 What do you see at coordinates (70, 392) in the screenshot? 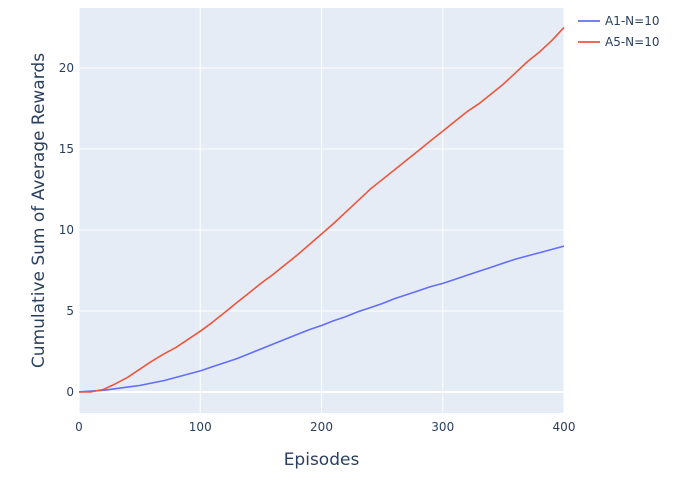
I see `y-tick-label: 0` at bounding box center [70, 392].